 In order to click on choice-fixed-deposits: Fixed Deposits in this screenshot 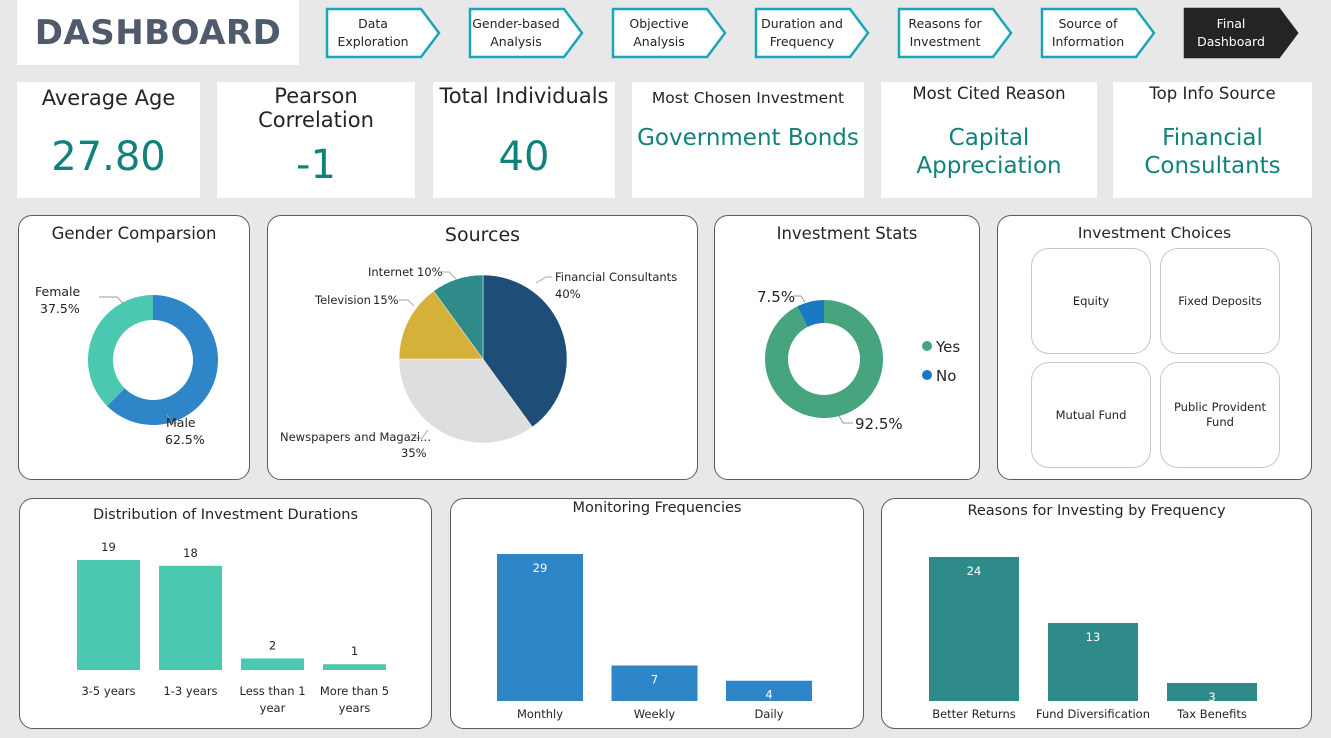, I will do `click(1220, 301)`.